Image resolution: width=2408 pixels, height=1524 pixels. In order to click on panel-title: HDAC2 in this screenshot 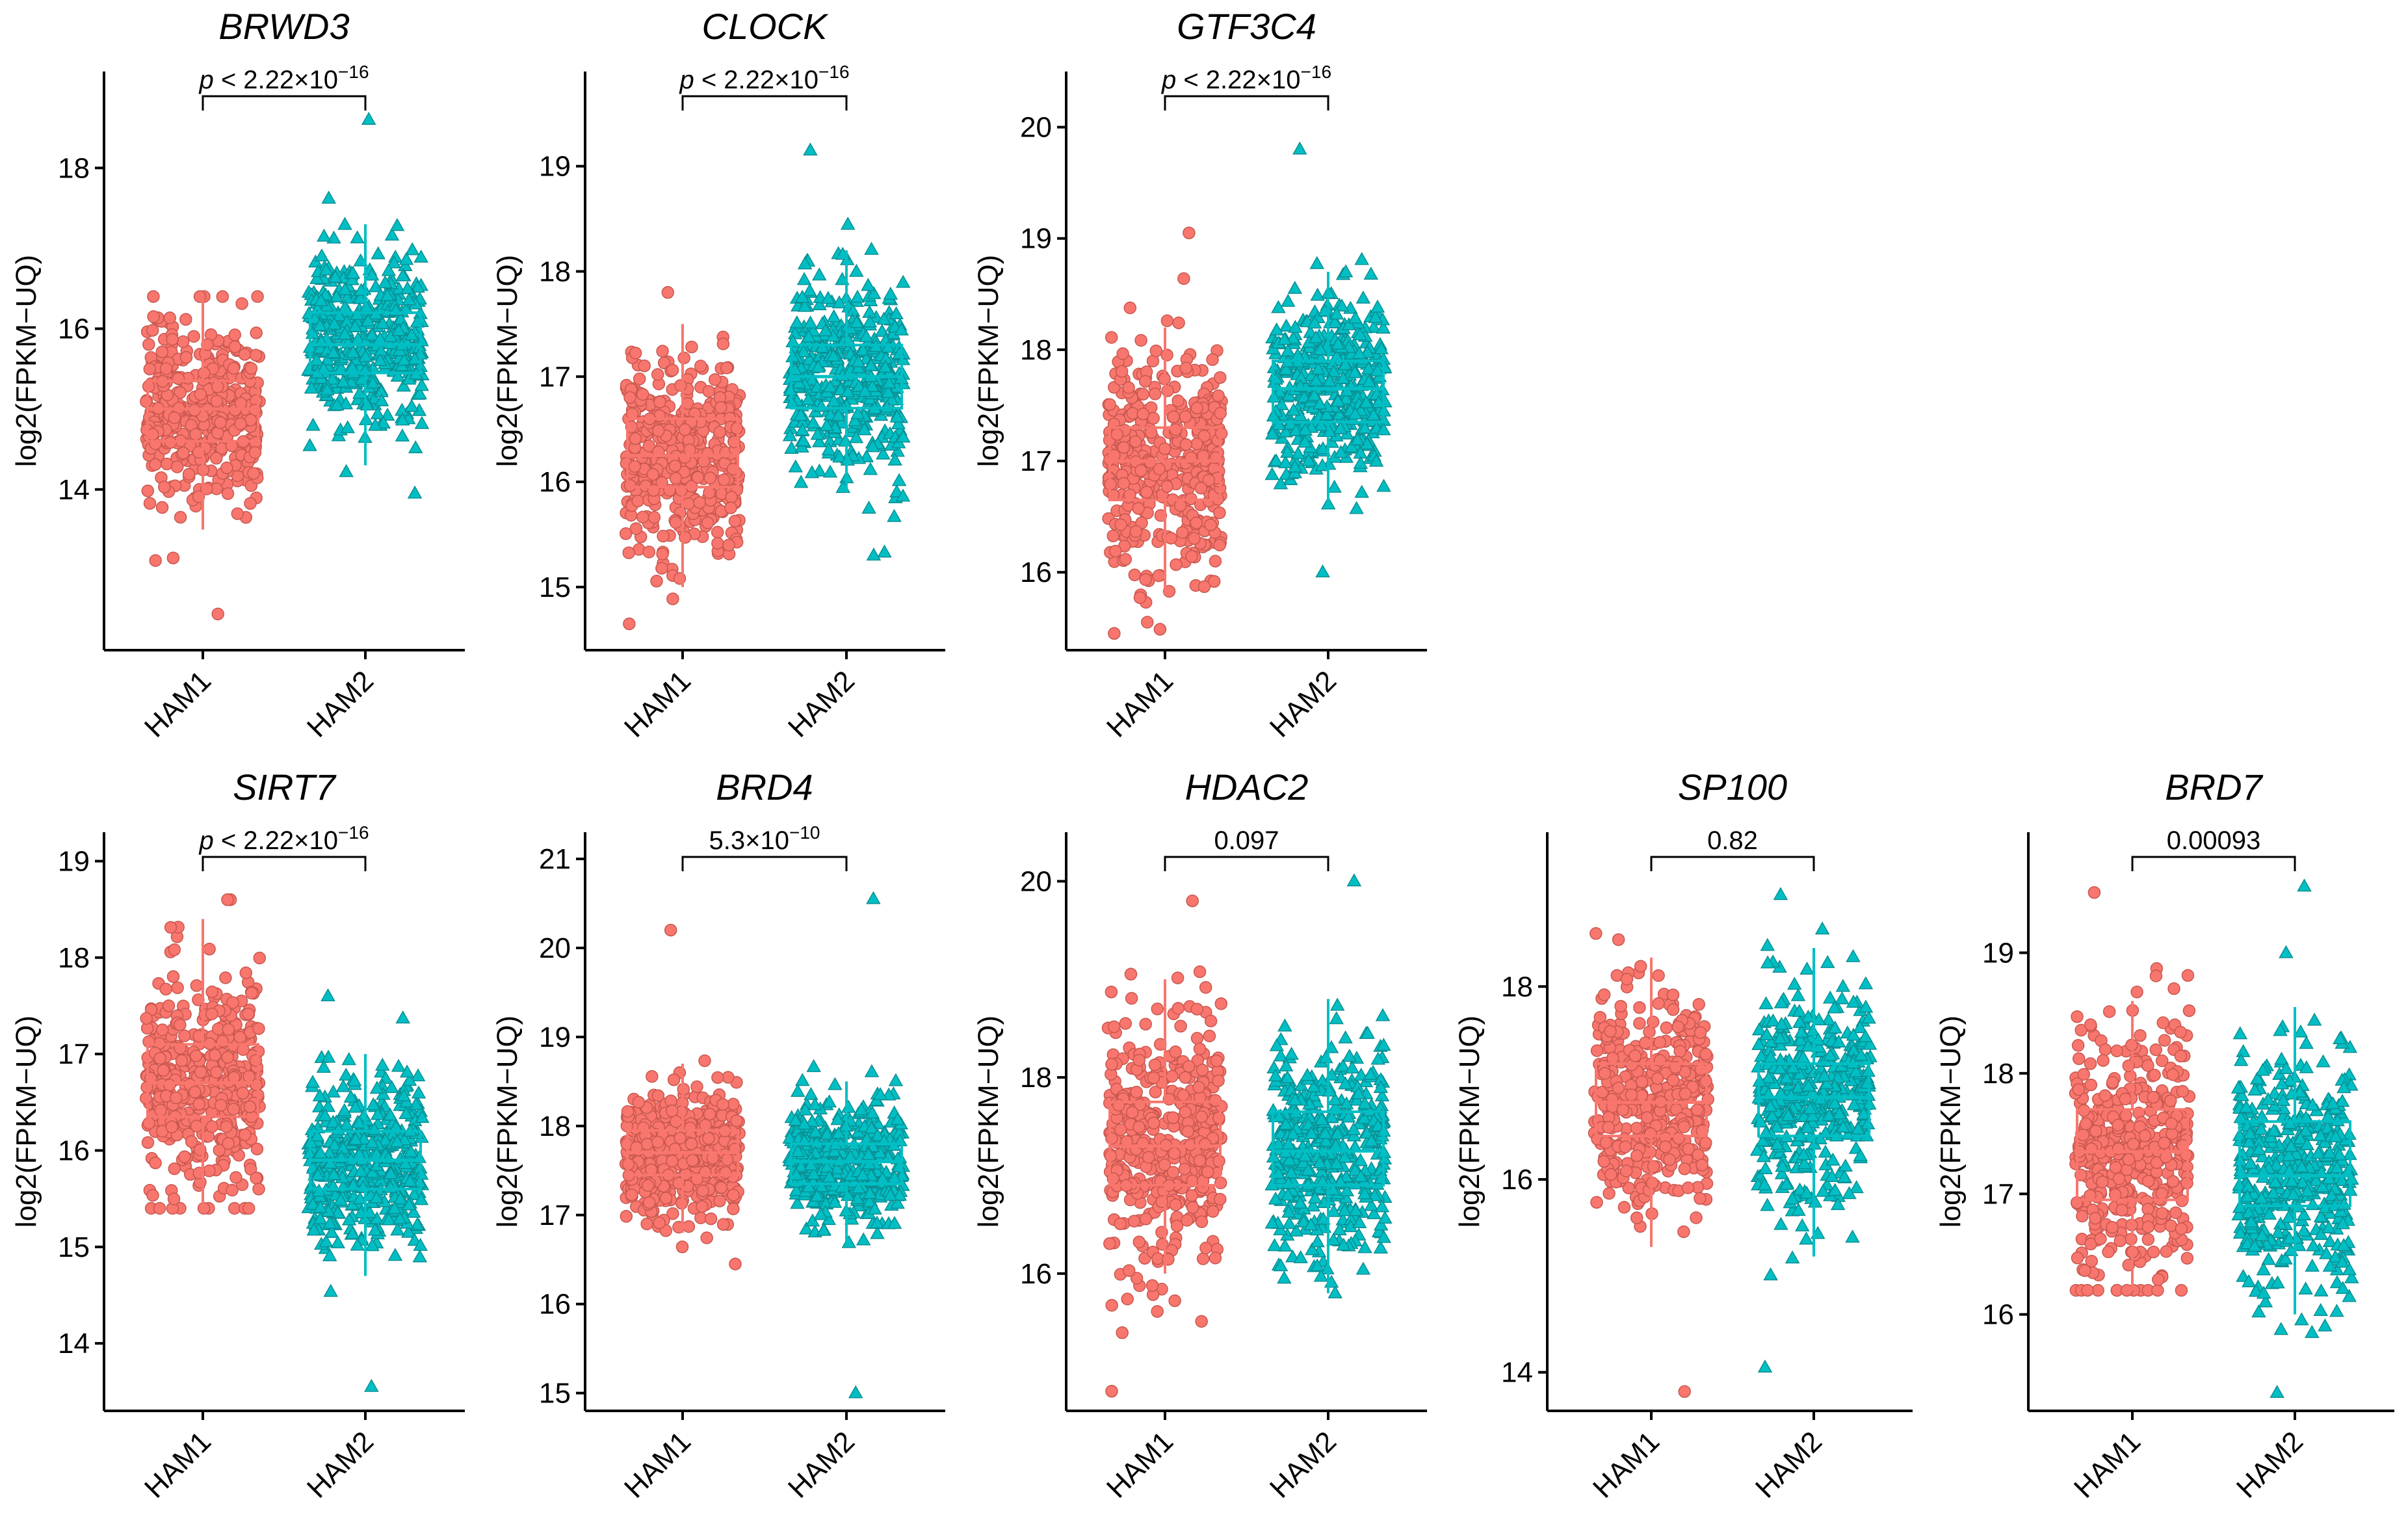, I will do `click(1247, 787)`.